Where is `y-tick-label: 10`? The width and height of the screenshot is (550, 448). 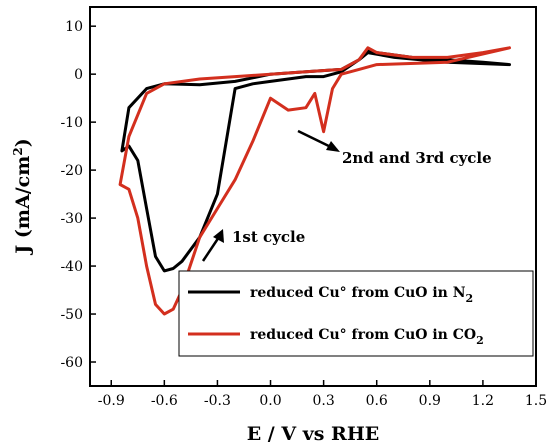
y-tick-label: 10 is located at coordinates (74, 27).